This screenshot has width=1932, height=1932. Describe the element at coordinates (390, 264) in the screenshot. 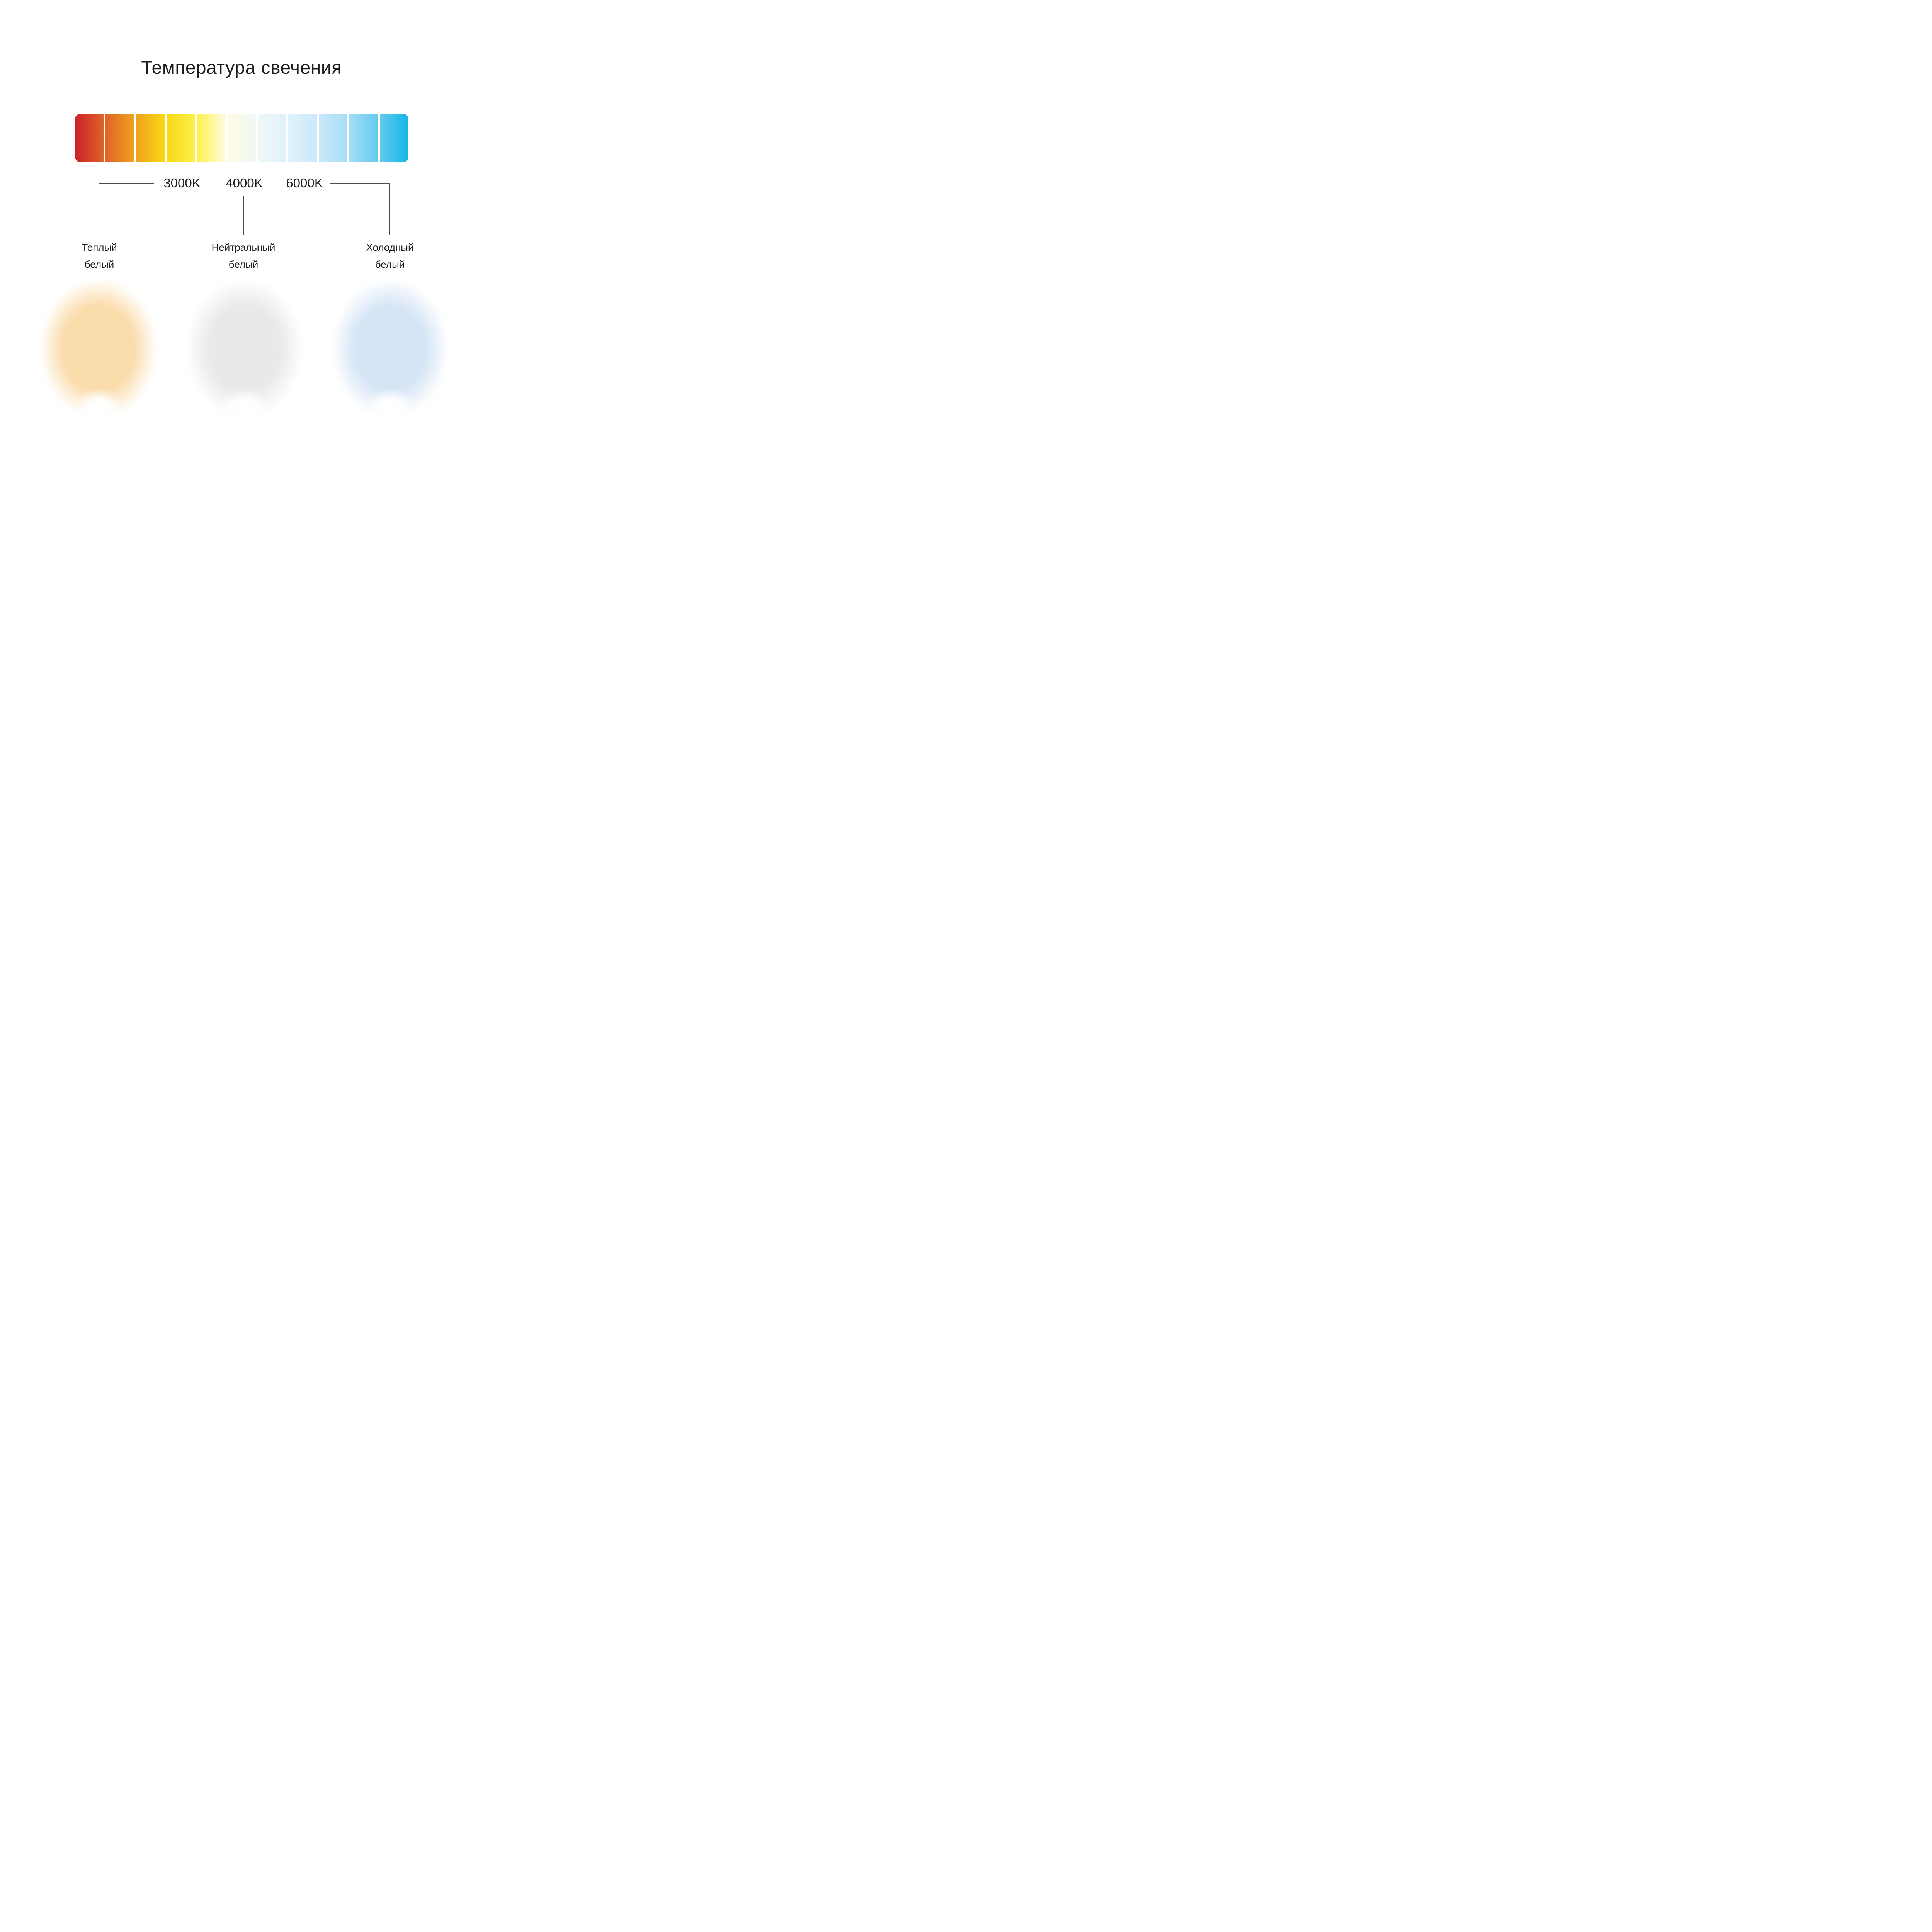

I see `label-cool-white-line2: белый` at that location.